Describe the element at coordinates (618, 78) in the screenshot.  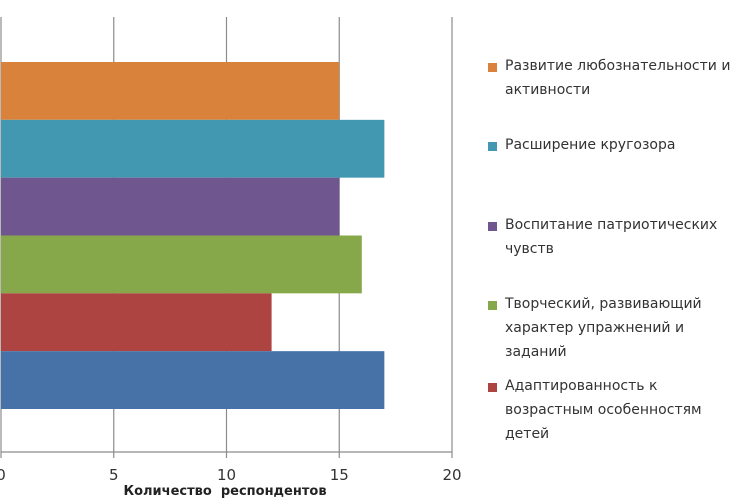
I see `legend-label: Развитие любознательности и активности` at that location.